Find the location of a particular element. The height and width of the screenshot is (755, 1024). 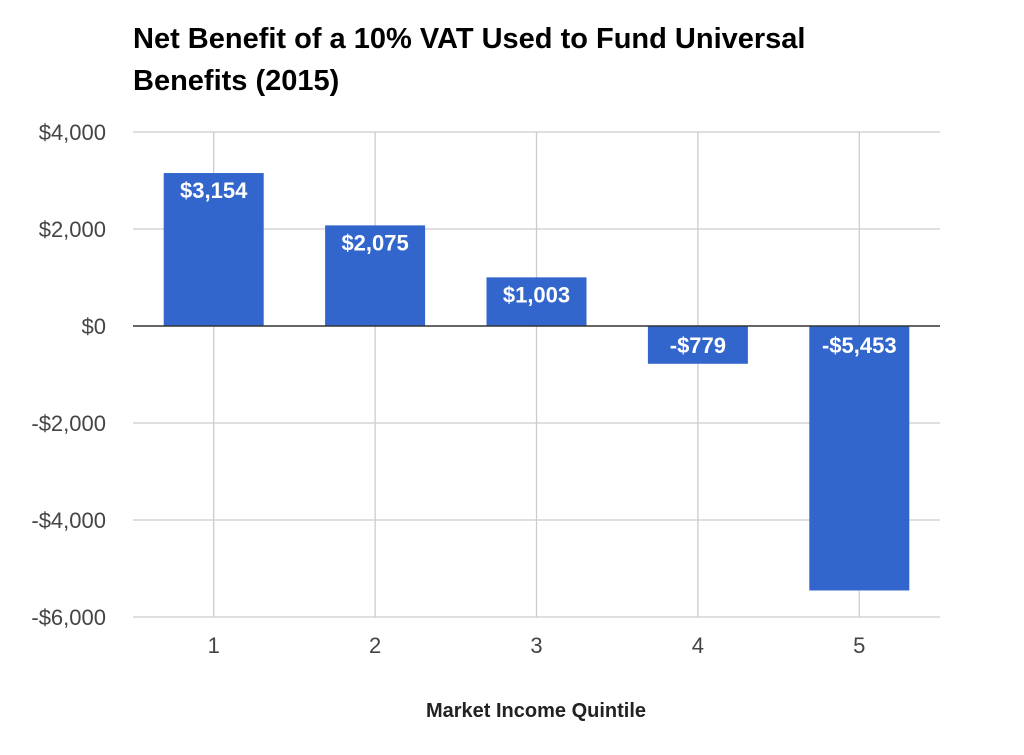

y-tick-label: $2,000 is located at coordinates (72, 229).